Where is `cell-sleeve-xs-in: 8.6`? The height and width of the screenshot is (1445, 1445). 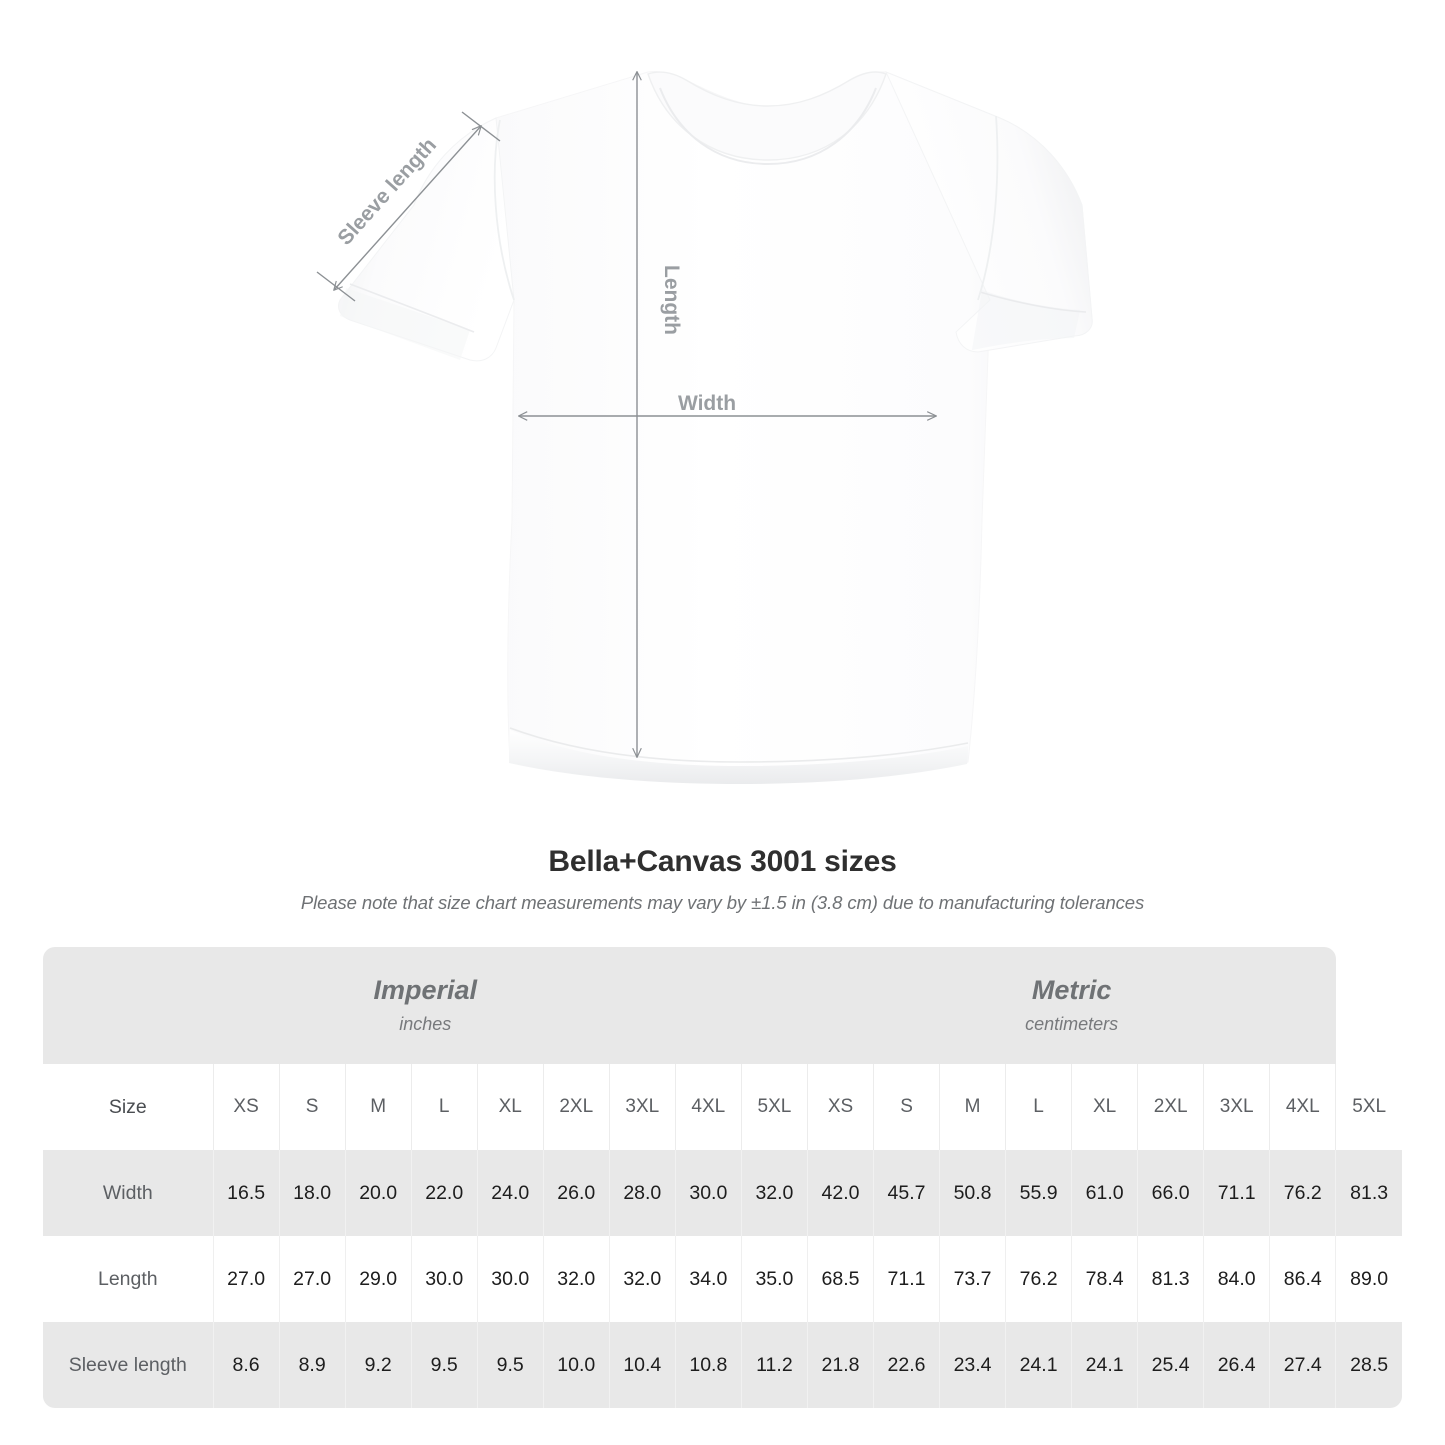
cell-sleeve-xs-in: 8.6 is located at coordinates (246, 1365).